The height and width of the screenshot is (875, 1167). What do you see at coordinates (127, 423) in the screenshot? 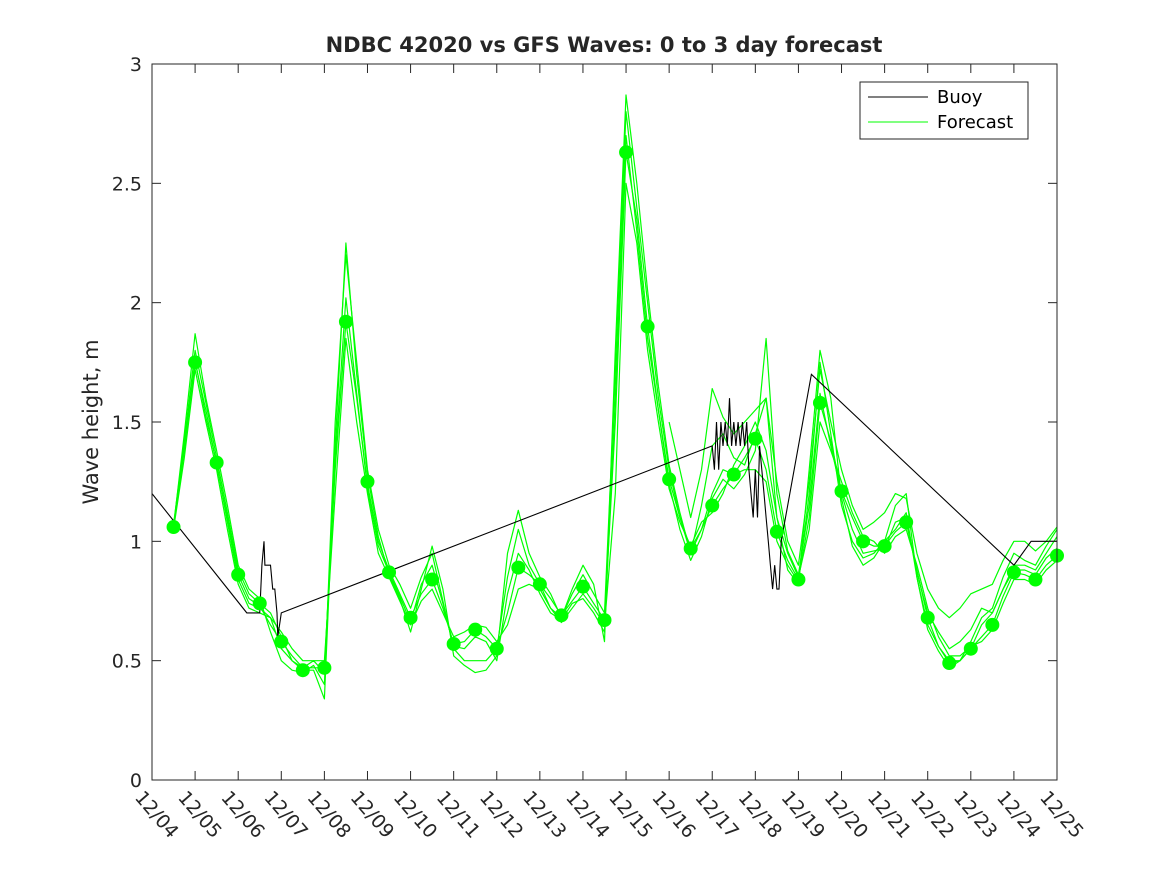
I see `y-tick-label: 1.5` at bounding box center [127, 423].